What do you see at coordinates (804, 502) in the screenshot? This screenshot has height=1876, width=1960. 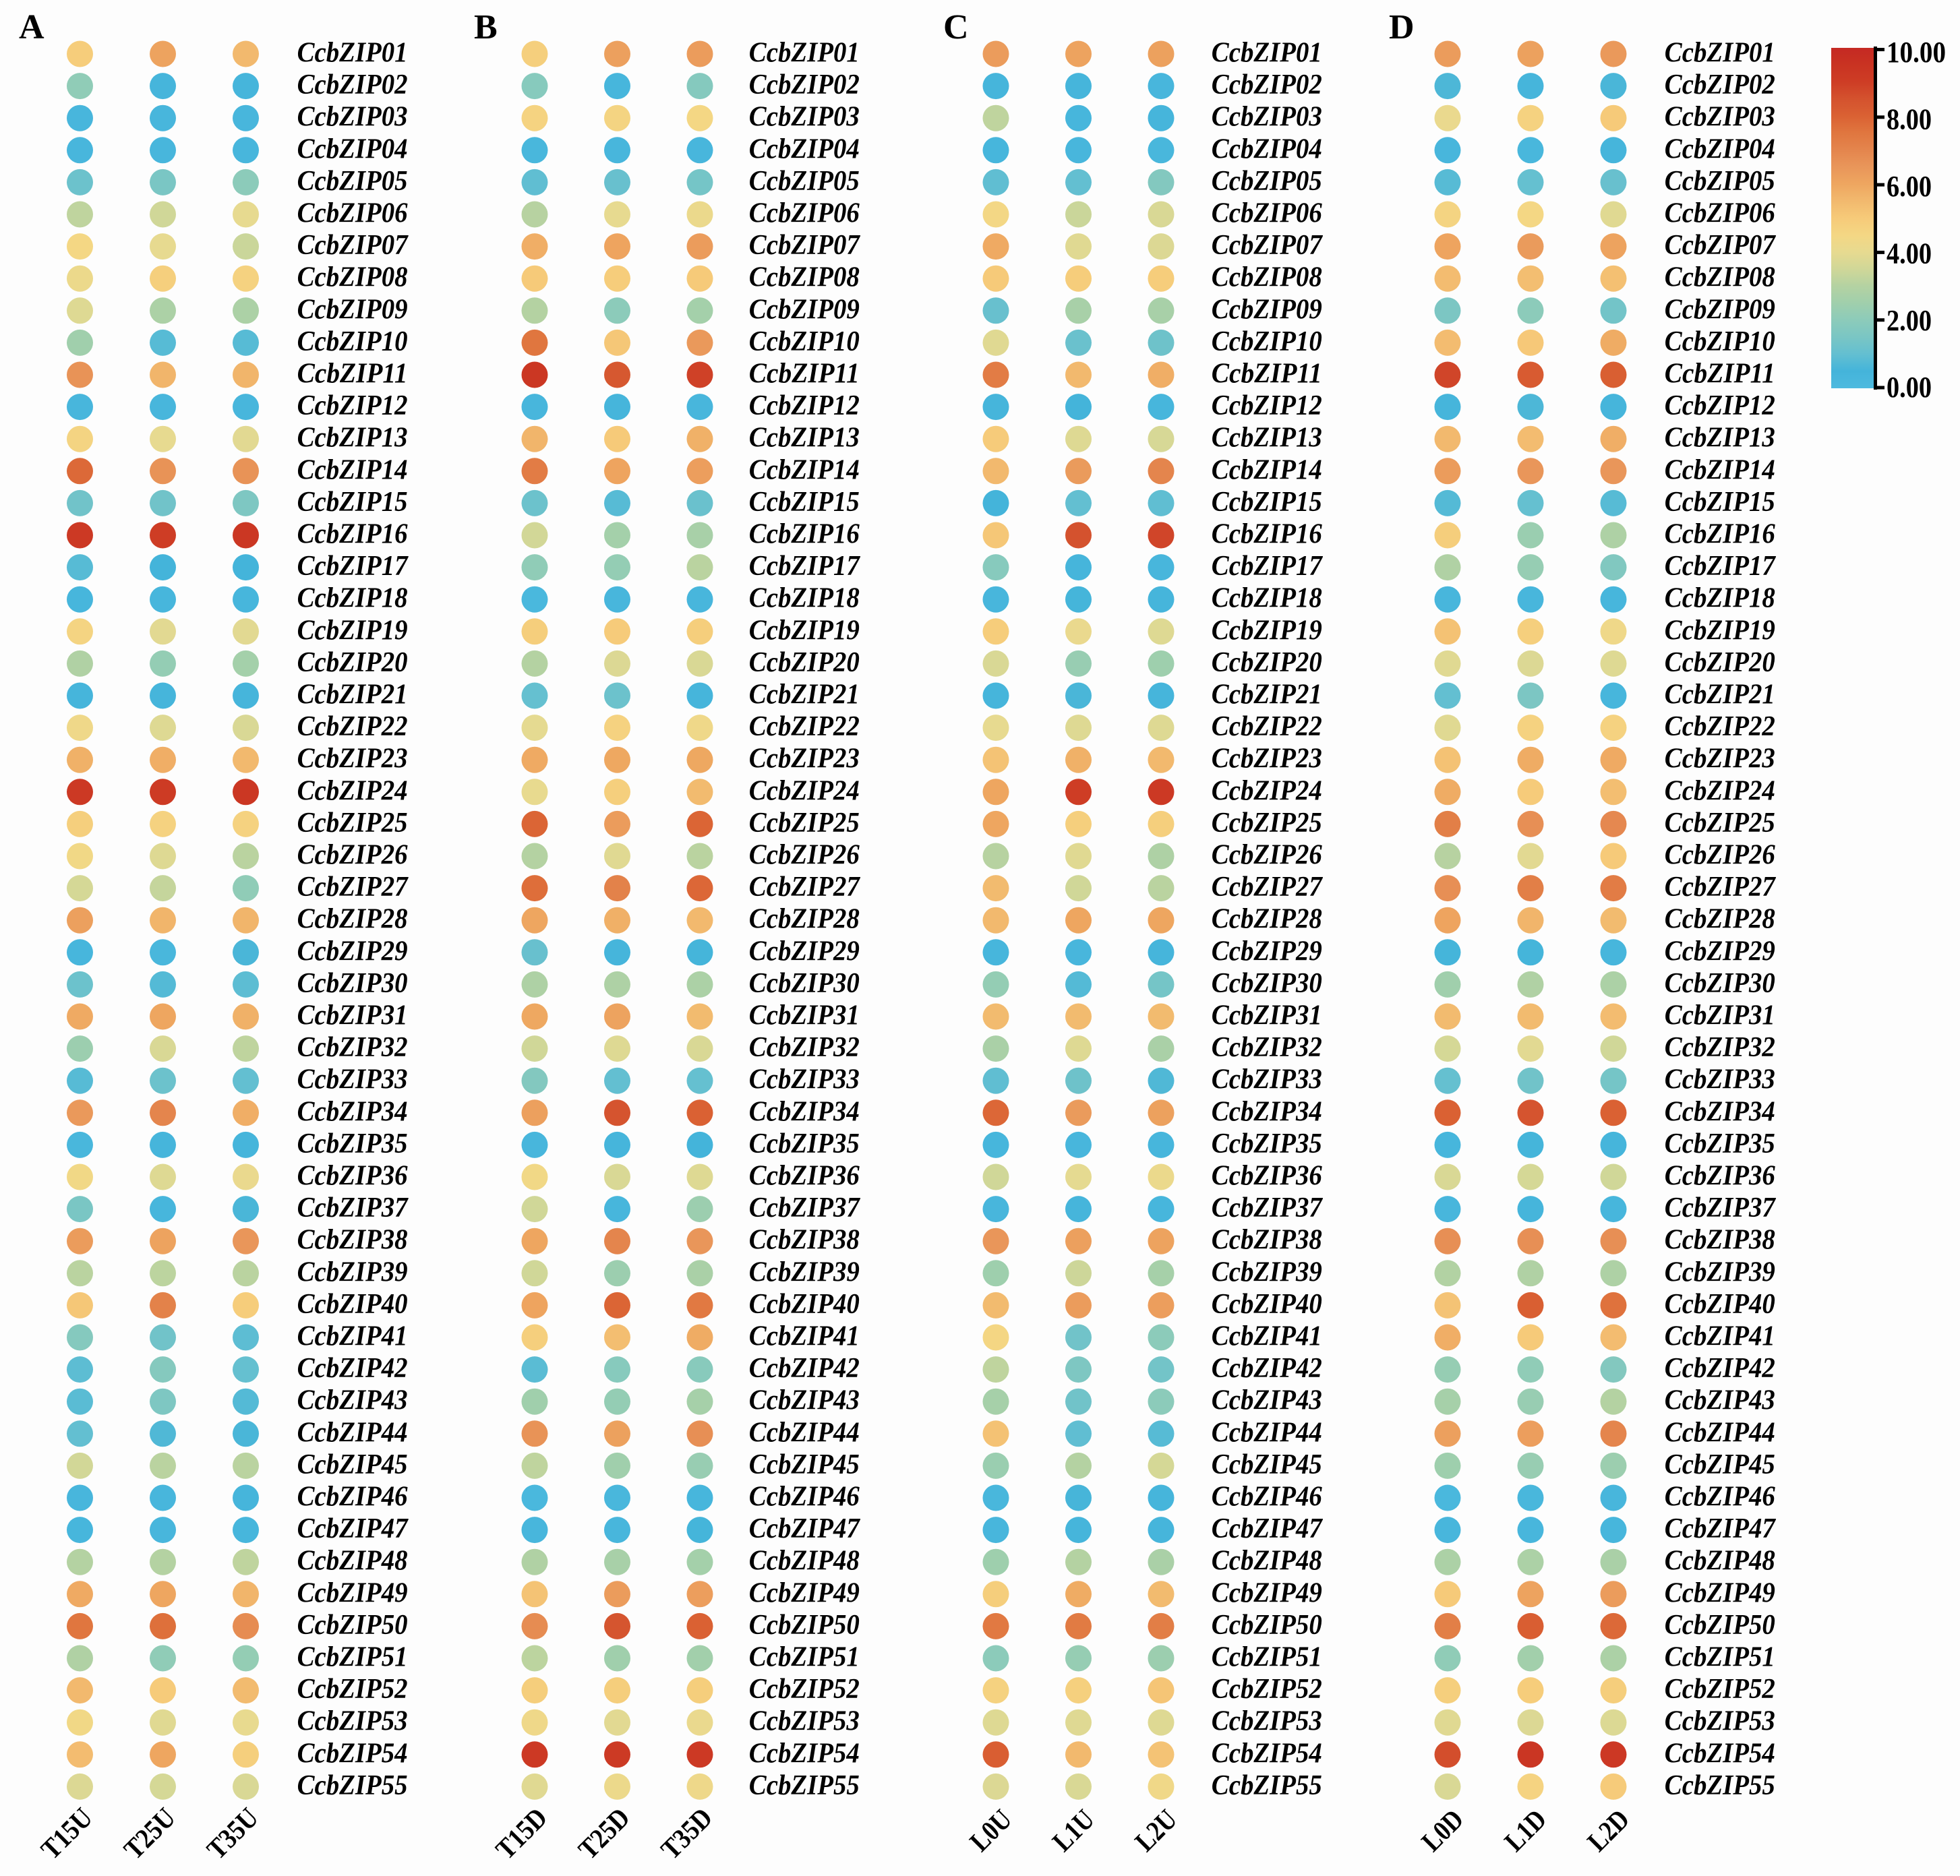 I see `svg-text: CcbZIP15` at bounding box center [804, 502].